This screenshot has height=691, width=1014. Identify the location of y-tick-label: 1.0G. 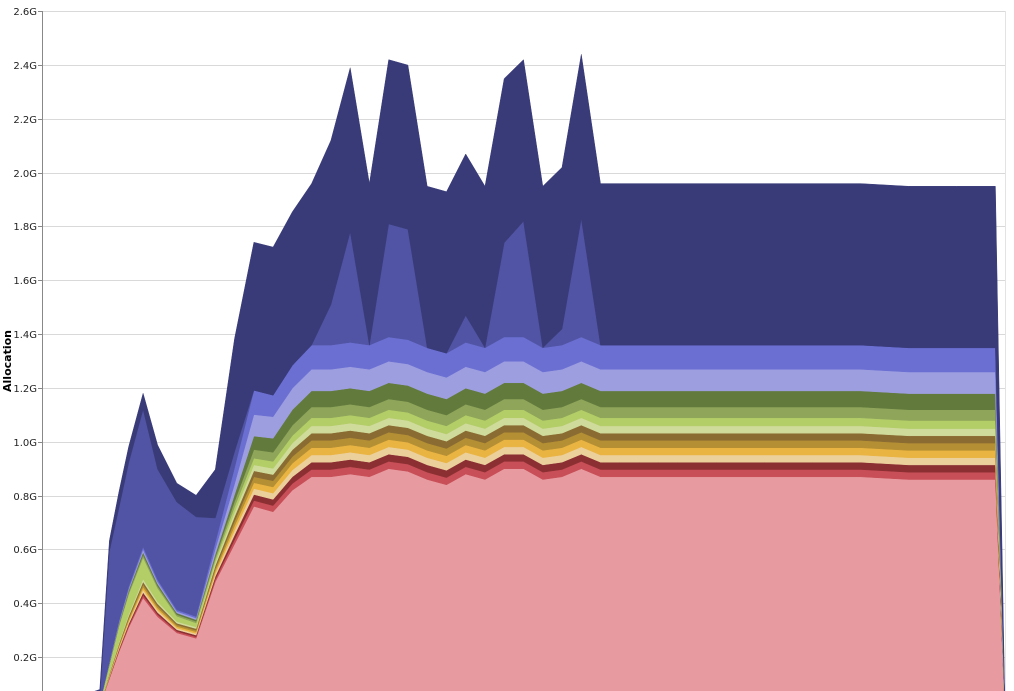
(25, 443).